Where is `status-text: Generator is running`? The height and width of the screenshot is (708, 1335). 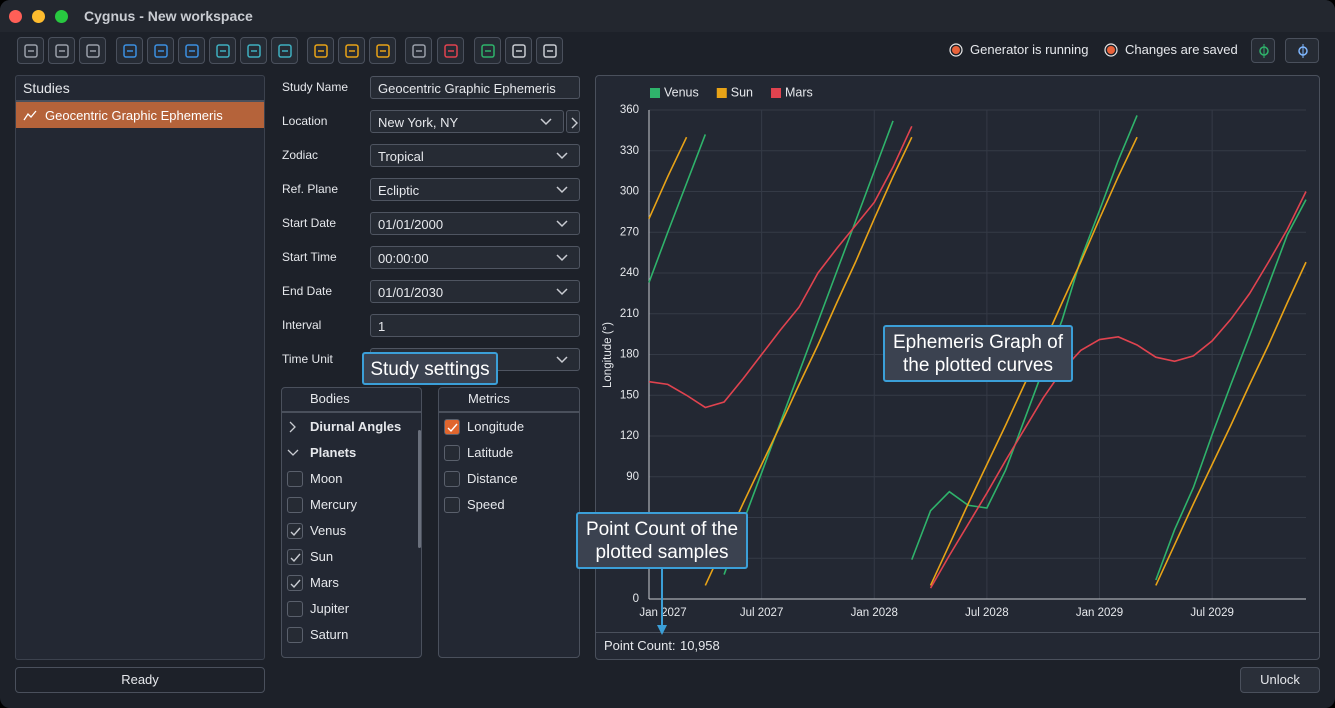
status-text: Generator is running is located at coordinates (1029, 49).